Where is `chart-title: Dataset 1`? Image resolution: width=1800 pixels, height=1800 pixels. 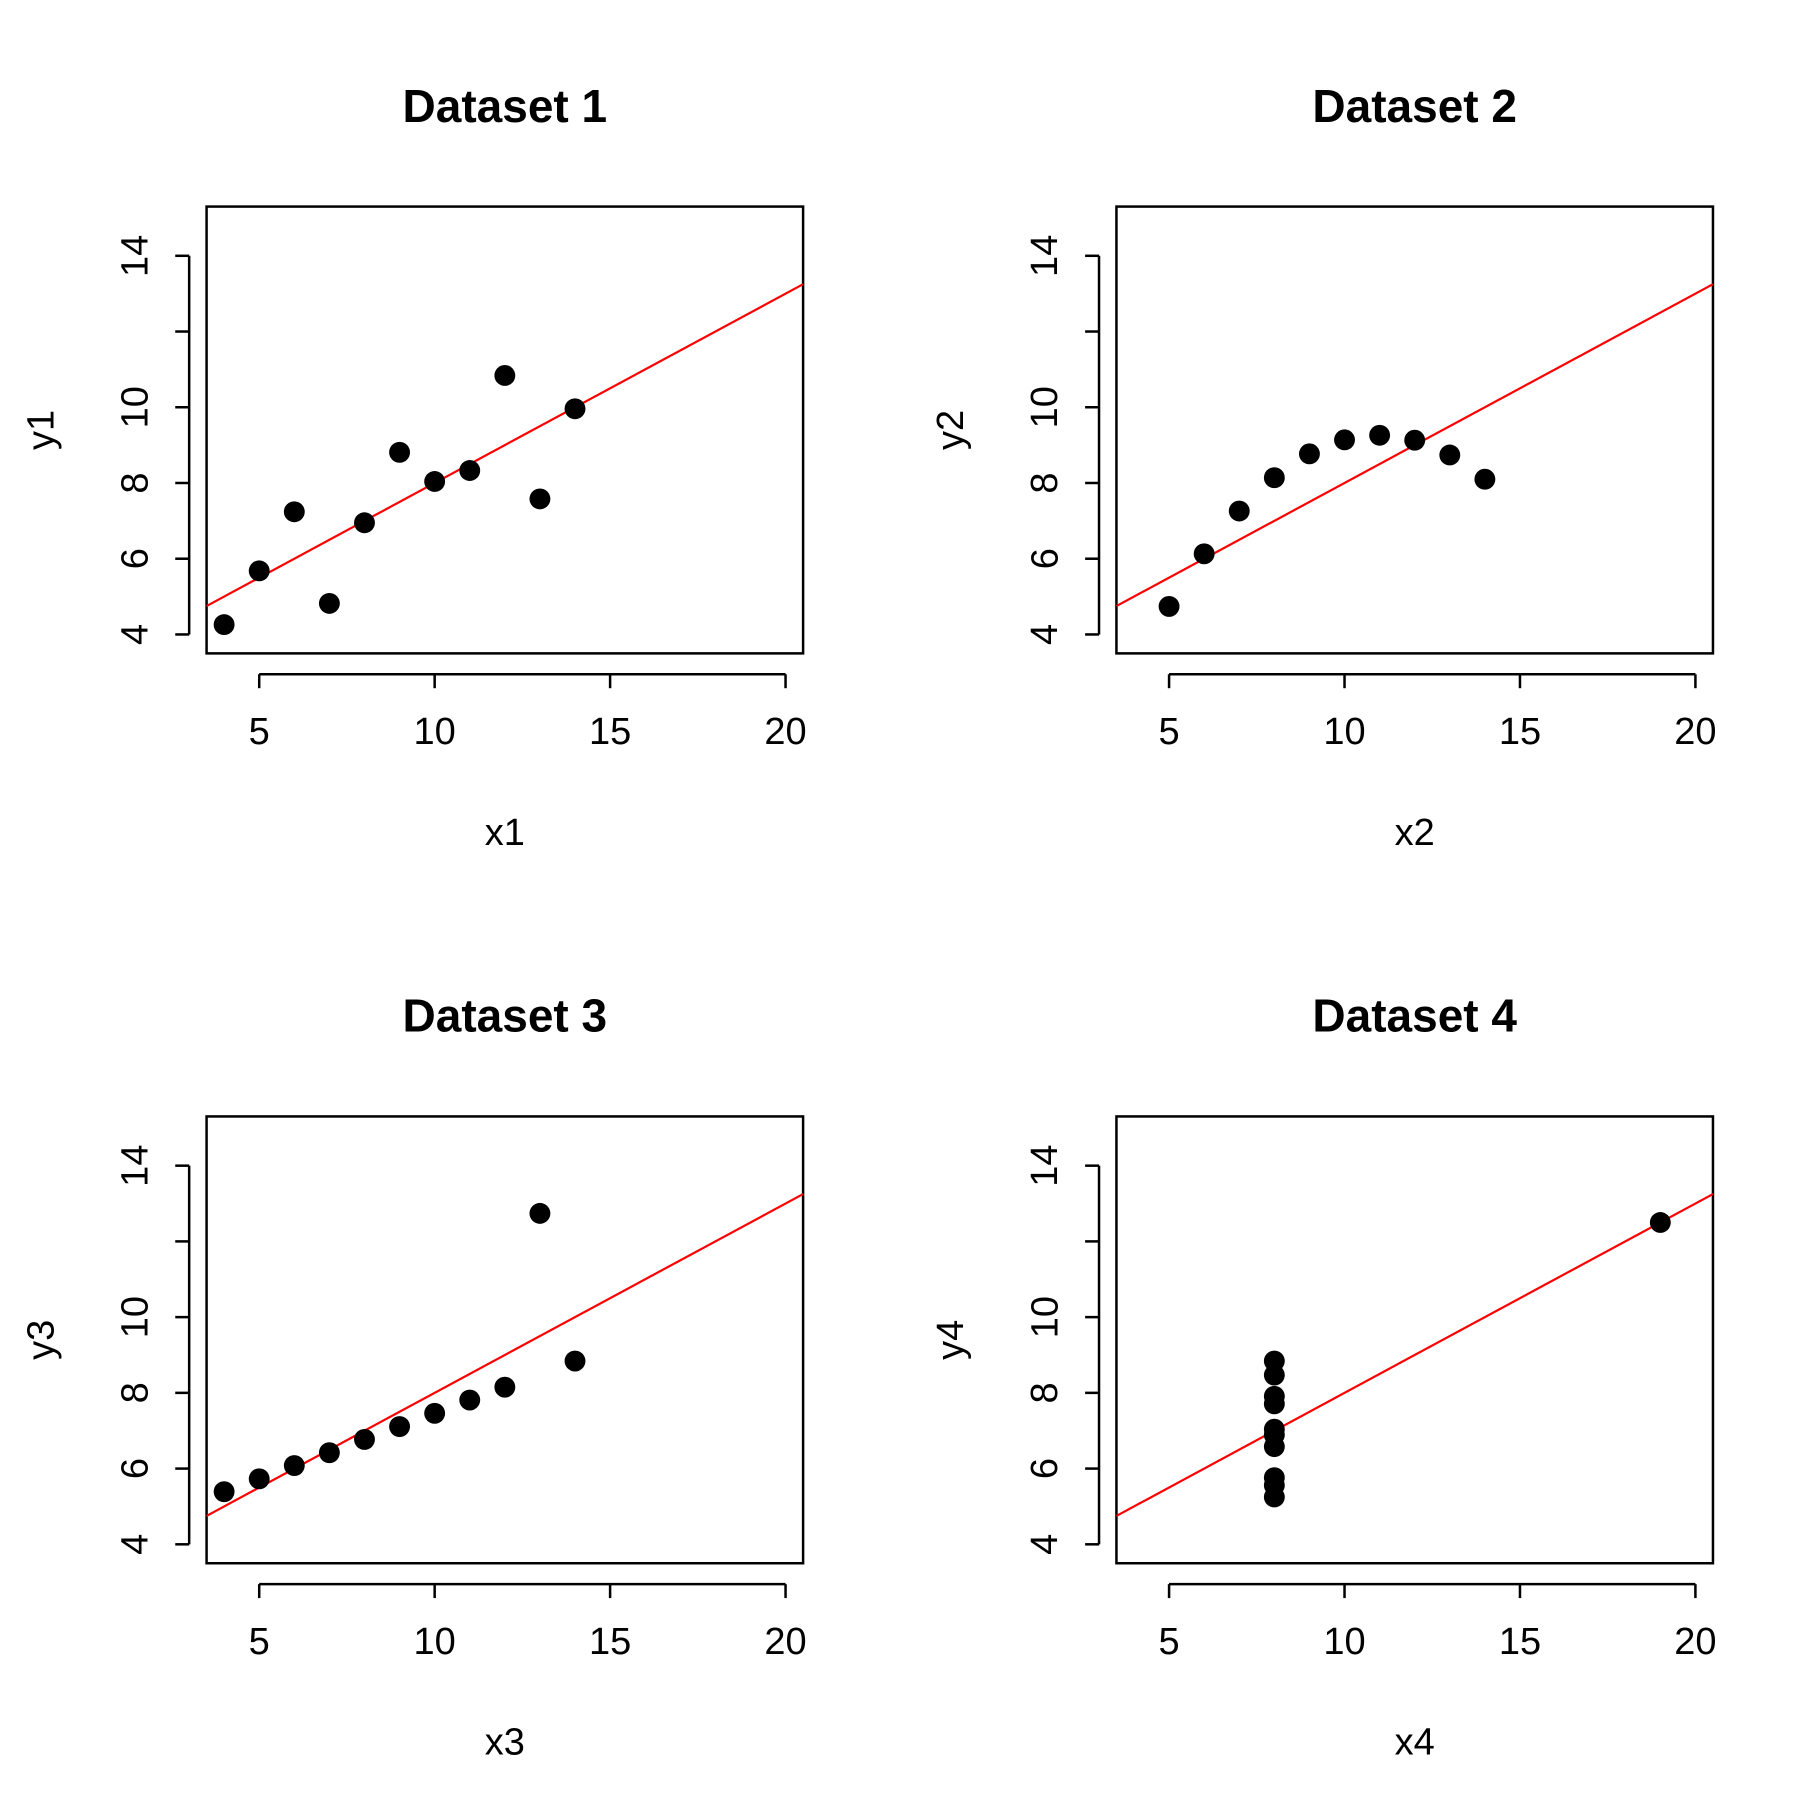 chart-title: Dataset 1 is located at coordinates (505, 106).